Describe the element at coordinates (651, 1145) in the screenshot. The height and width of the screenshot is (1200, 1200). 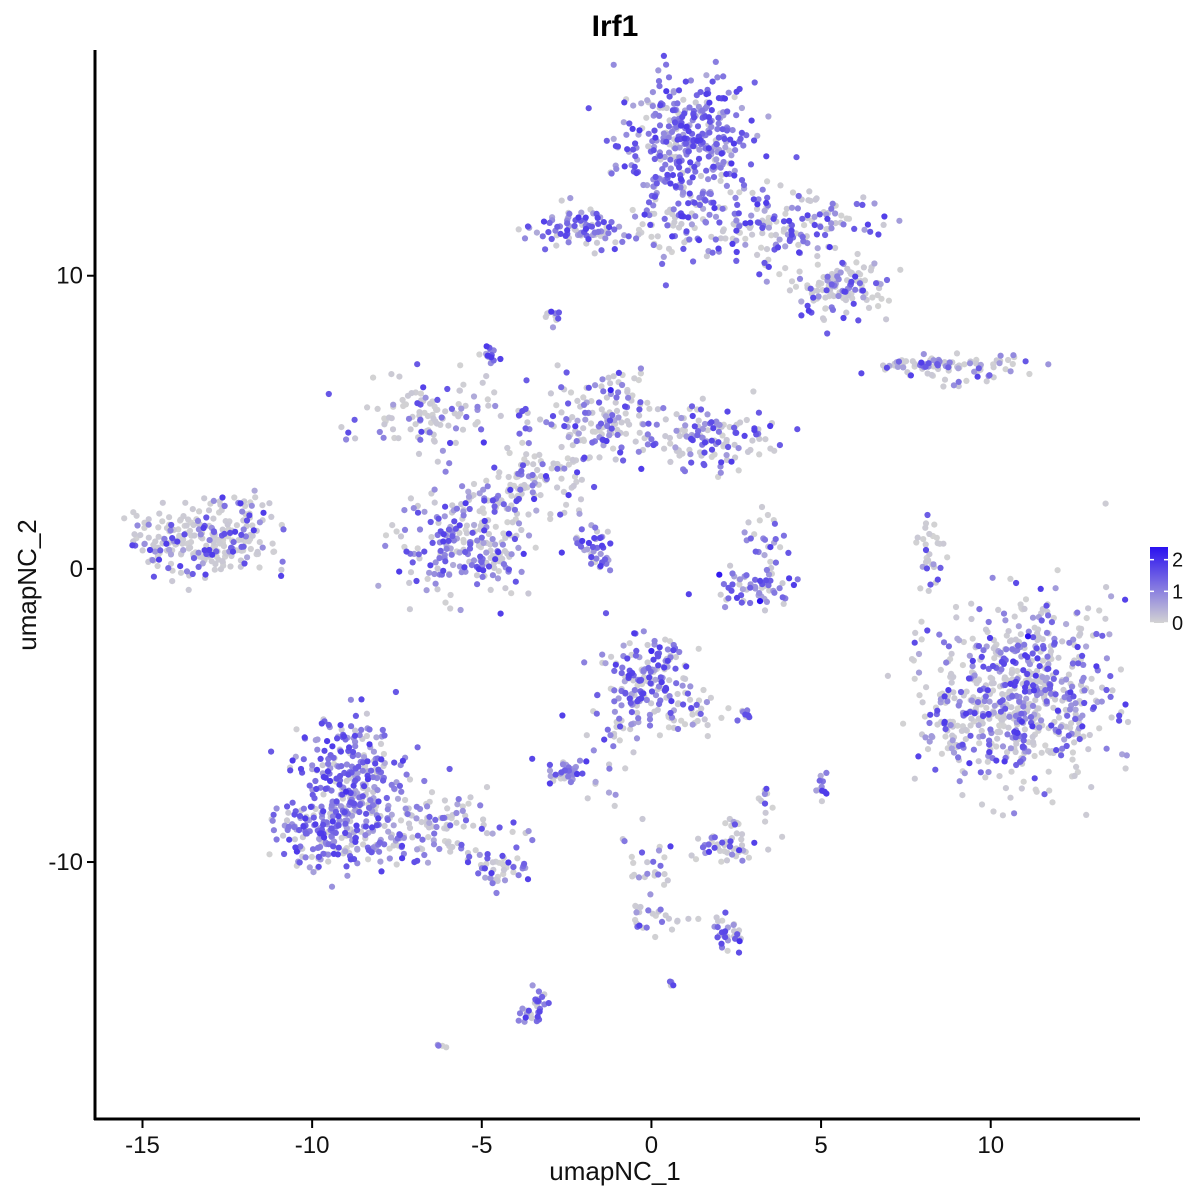
I see `x-tick-label: 0` at that location.